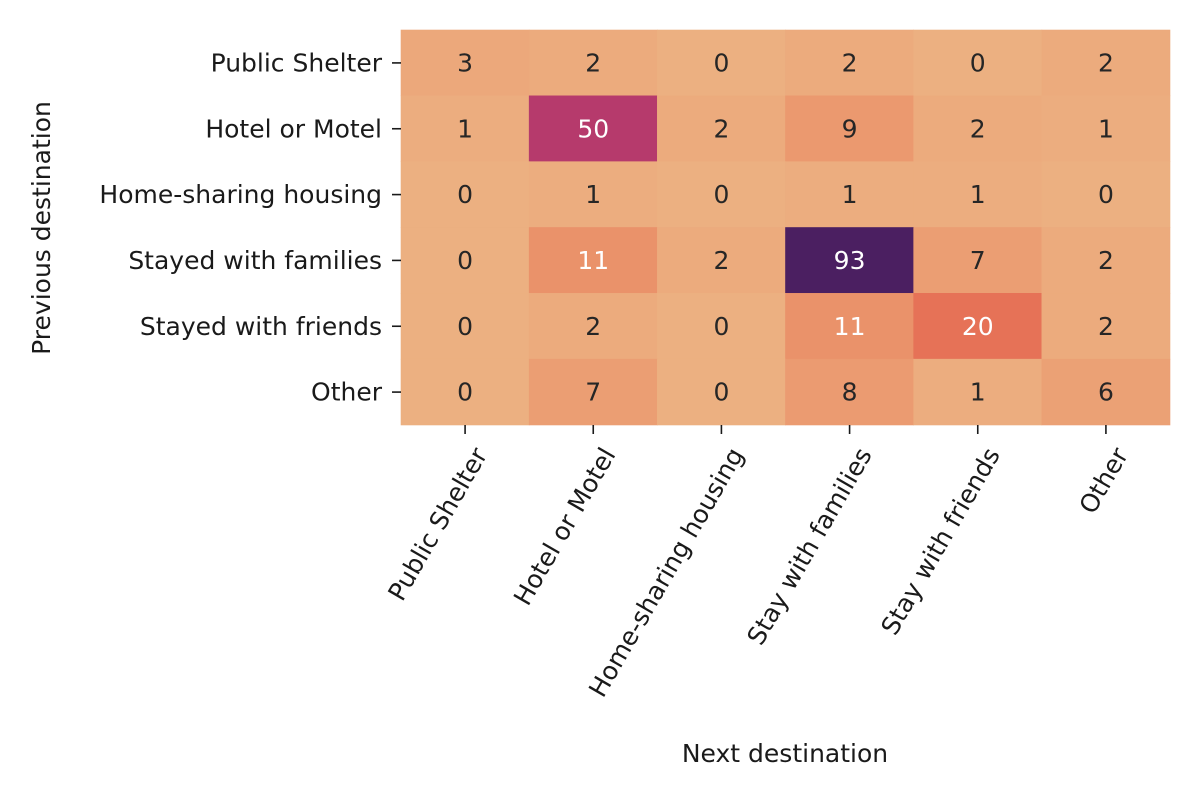 The height and width of the screenshot is (800, 1200). What do you see at coordinates (437, 524) in the screenshot?
I see `x-tick-label: Public Shelter` at bounding box center [437, 524].